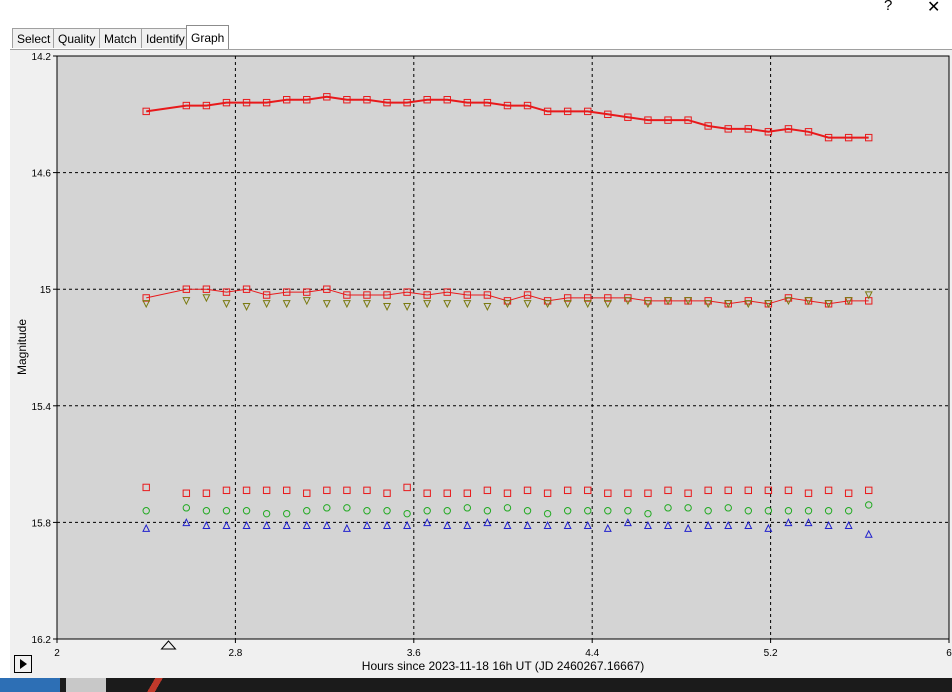 This screenshot has width=952, height=692. I want to click on y-tick-label: 16.2, so click(42, 640).